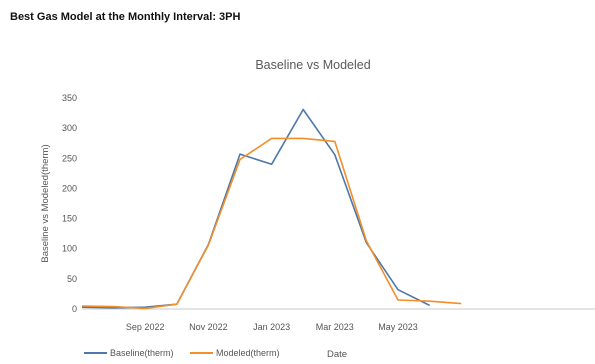 This screenshot has height=364, width=595. What do you see at coordinates (69, 128) in the screenshot?
I see `y-tick-label: 300` at bounding box center [69, 128].